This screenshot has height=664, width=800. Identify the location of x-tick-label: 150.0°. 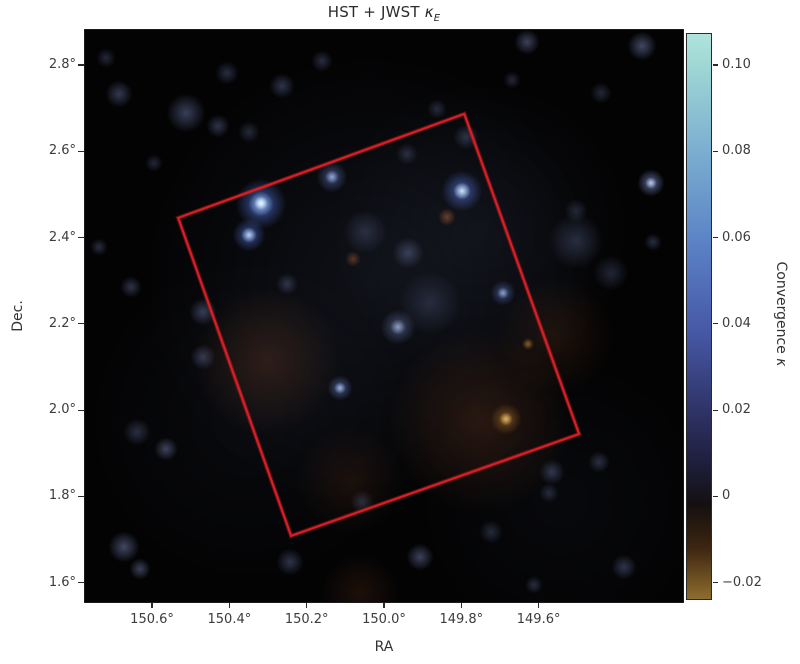
(384, 619).